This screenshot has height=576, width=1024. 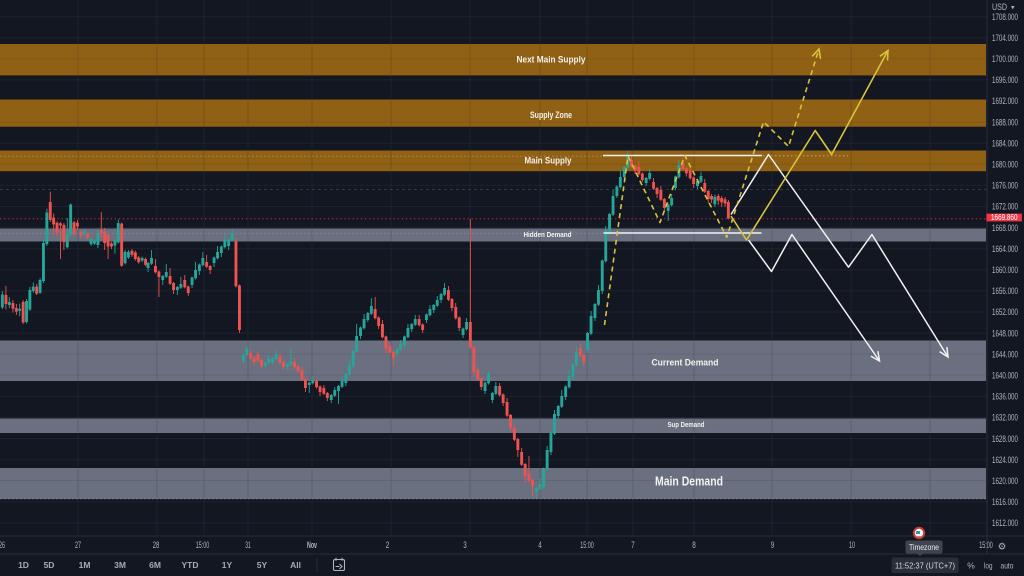 What do you see at coordinates (551, 60) in the screenshot?
I see `svg-text: Next Main Supply` at bounding box center [551, 60].